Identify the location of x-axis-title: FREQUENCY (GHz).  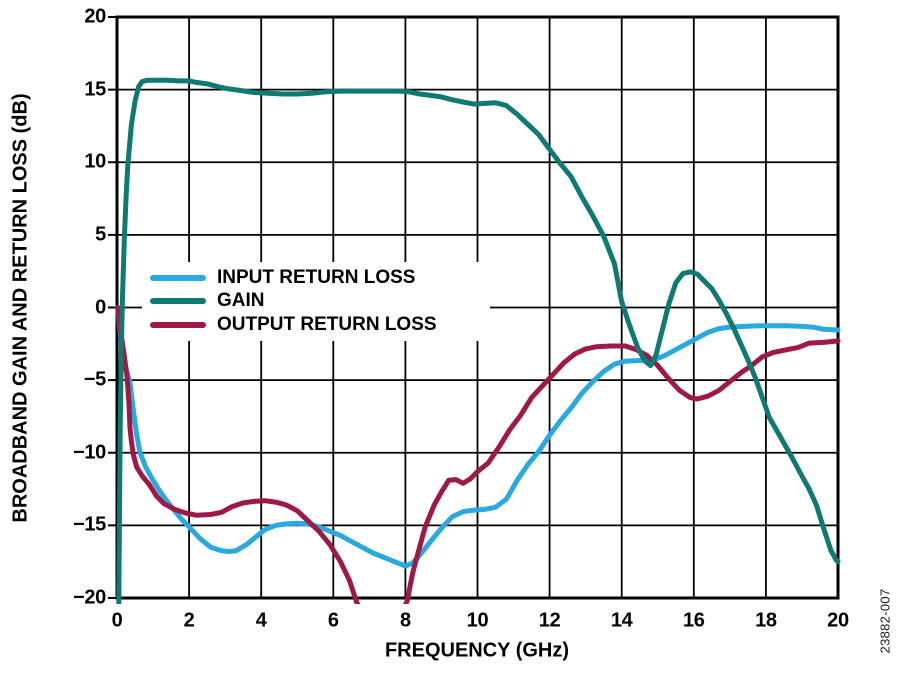
(477, 650).